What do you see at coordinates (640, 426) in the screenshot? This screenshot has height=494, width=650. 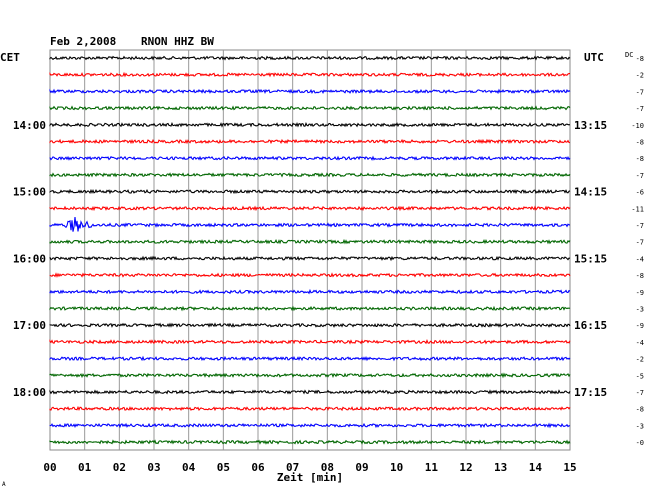 I see `dc-offset-22: -3` at bounding box center [640, 426].